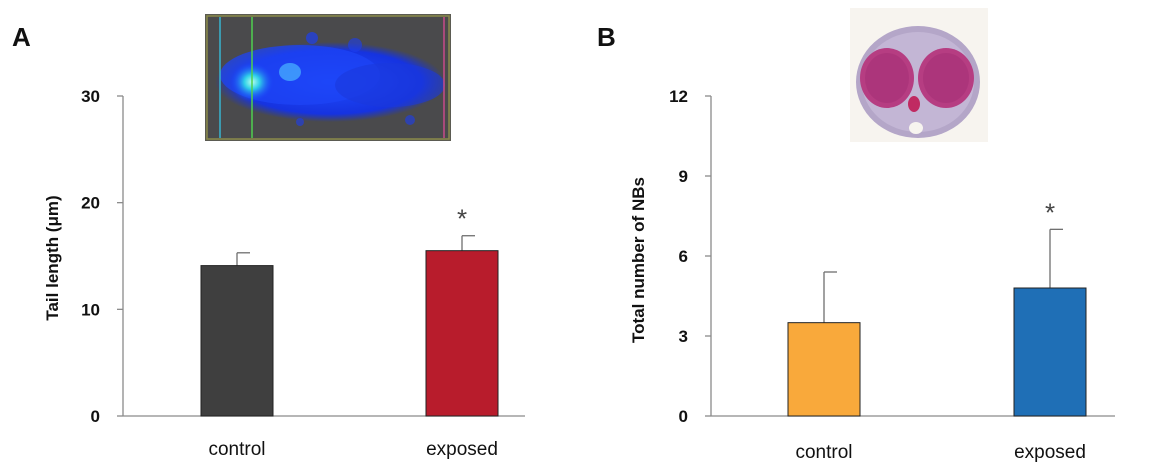  Describe the element at coordinates (683, 176) in the screenshot. I see `panel-b-y-tick-label: 9` at that location.